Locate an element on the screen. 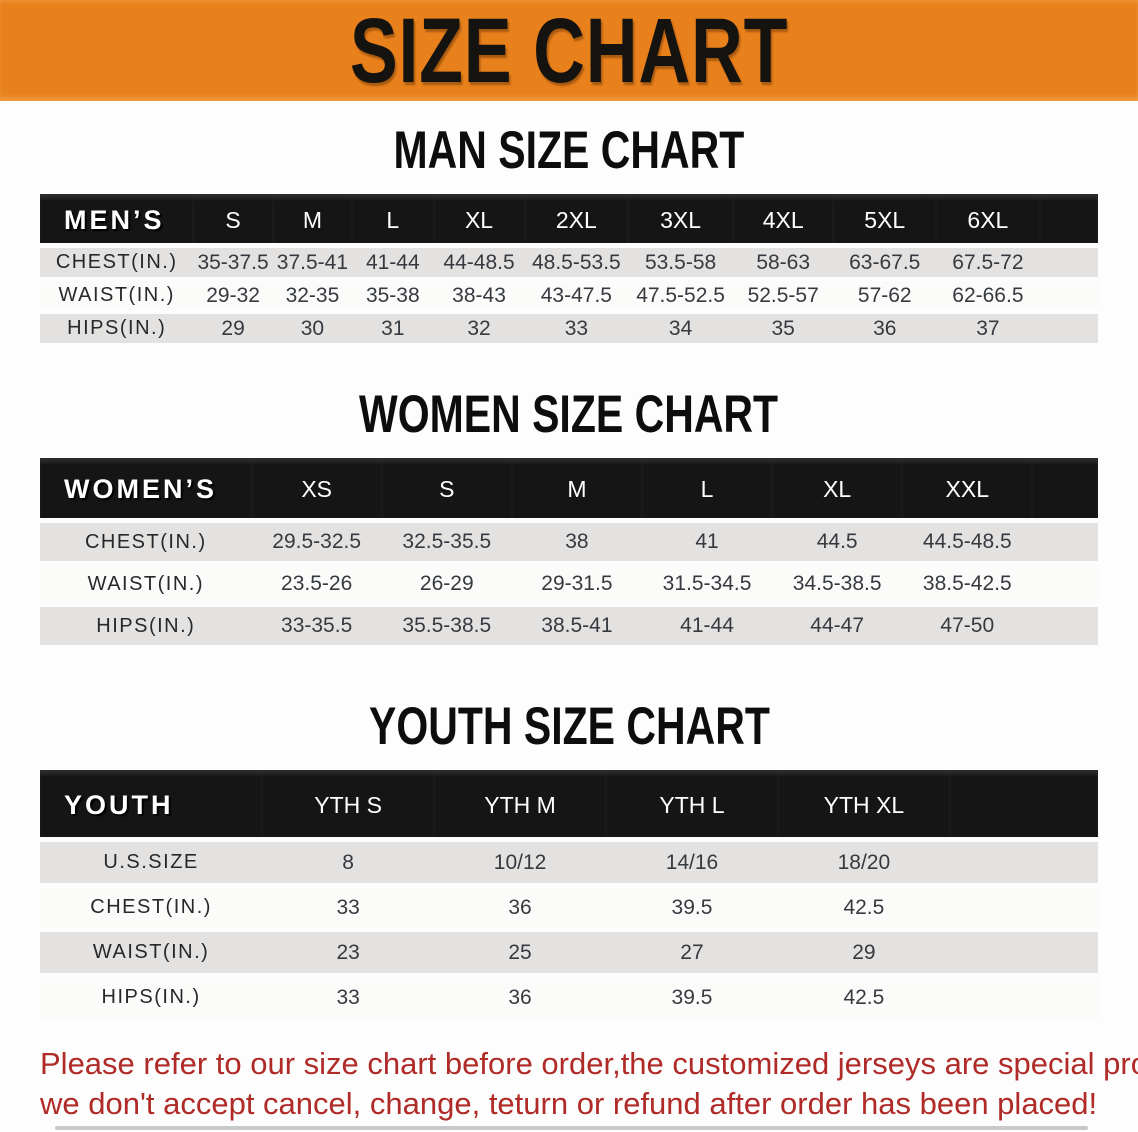  size-value: 25 is located at coordinates (520, 953).